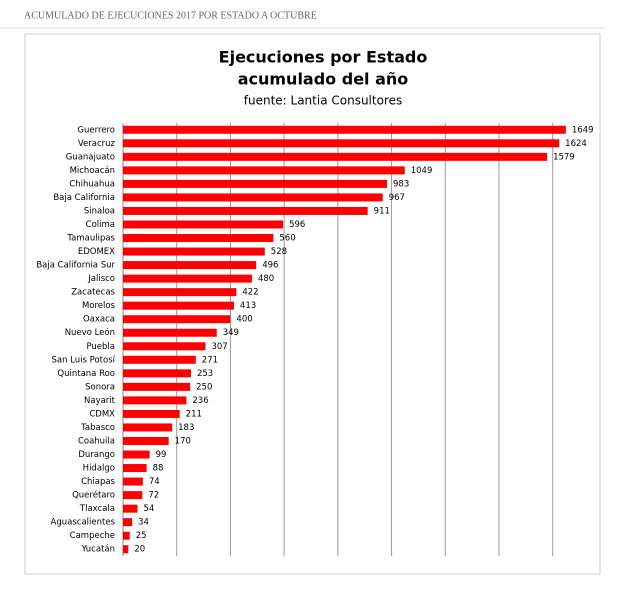 The image size is (640, 594). I want to click on value-label: 88, so click(158, 469).